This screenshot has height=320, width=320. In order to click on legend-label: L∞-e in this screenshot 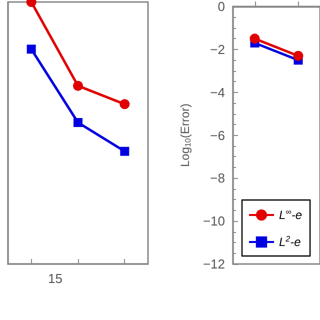, I will do `click(290, 215)`.